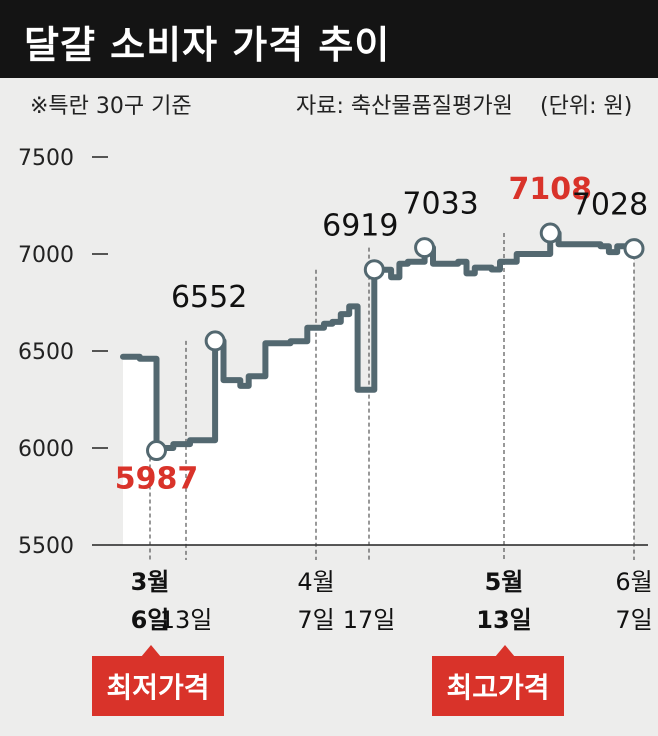 The height and width of the screenshot is (736, 658). Describe the element at coordinates (46, 449) in the screenshot. I see `y-tick-label: 6000` at that location.